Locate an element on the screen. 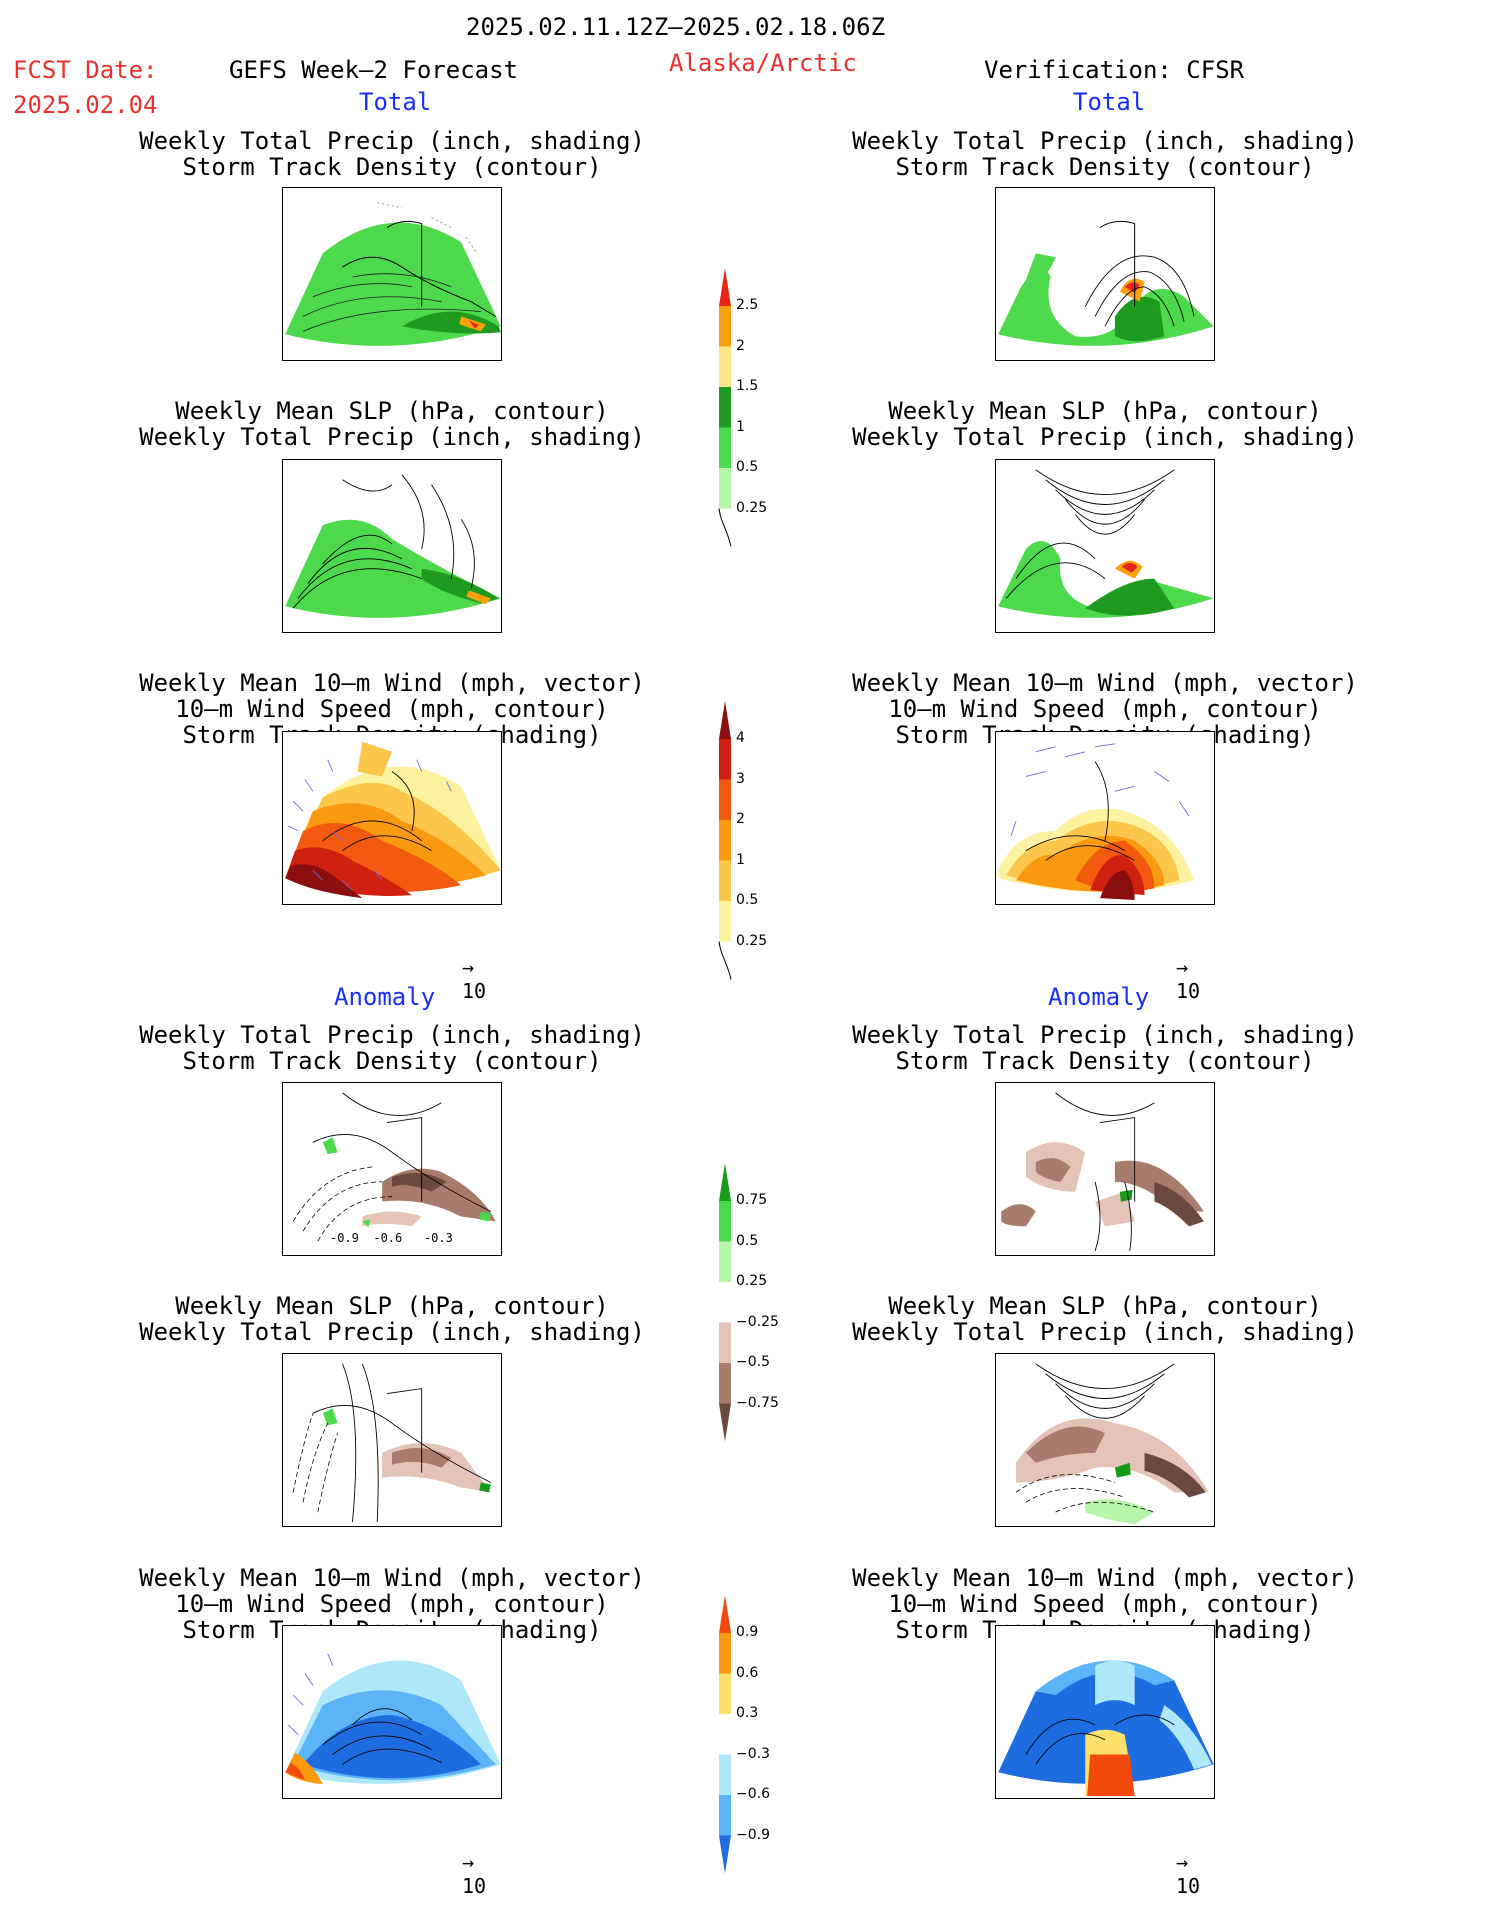  map-slp-total-cfsr is located at coordinates (1105, 546).